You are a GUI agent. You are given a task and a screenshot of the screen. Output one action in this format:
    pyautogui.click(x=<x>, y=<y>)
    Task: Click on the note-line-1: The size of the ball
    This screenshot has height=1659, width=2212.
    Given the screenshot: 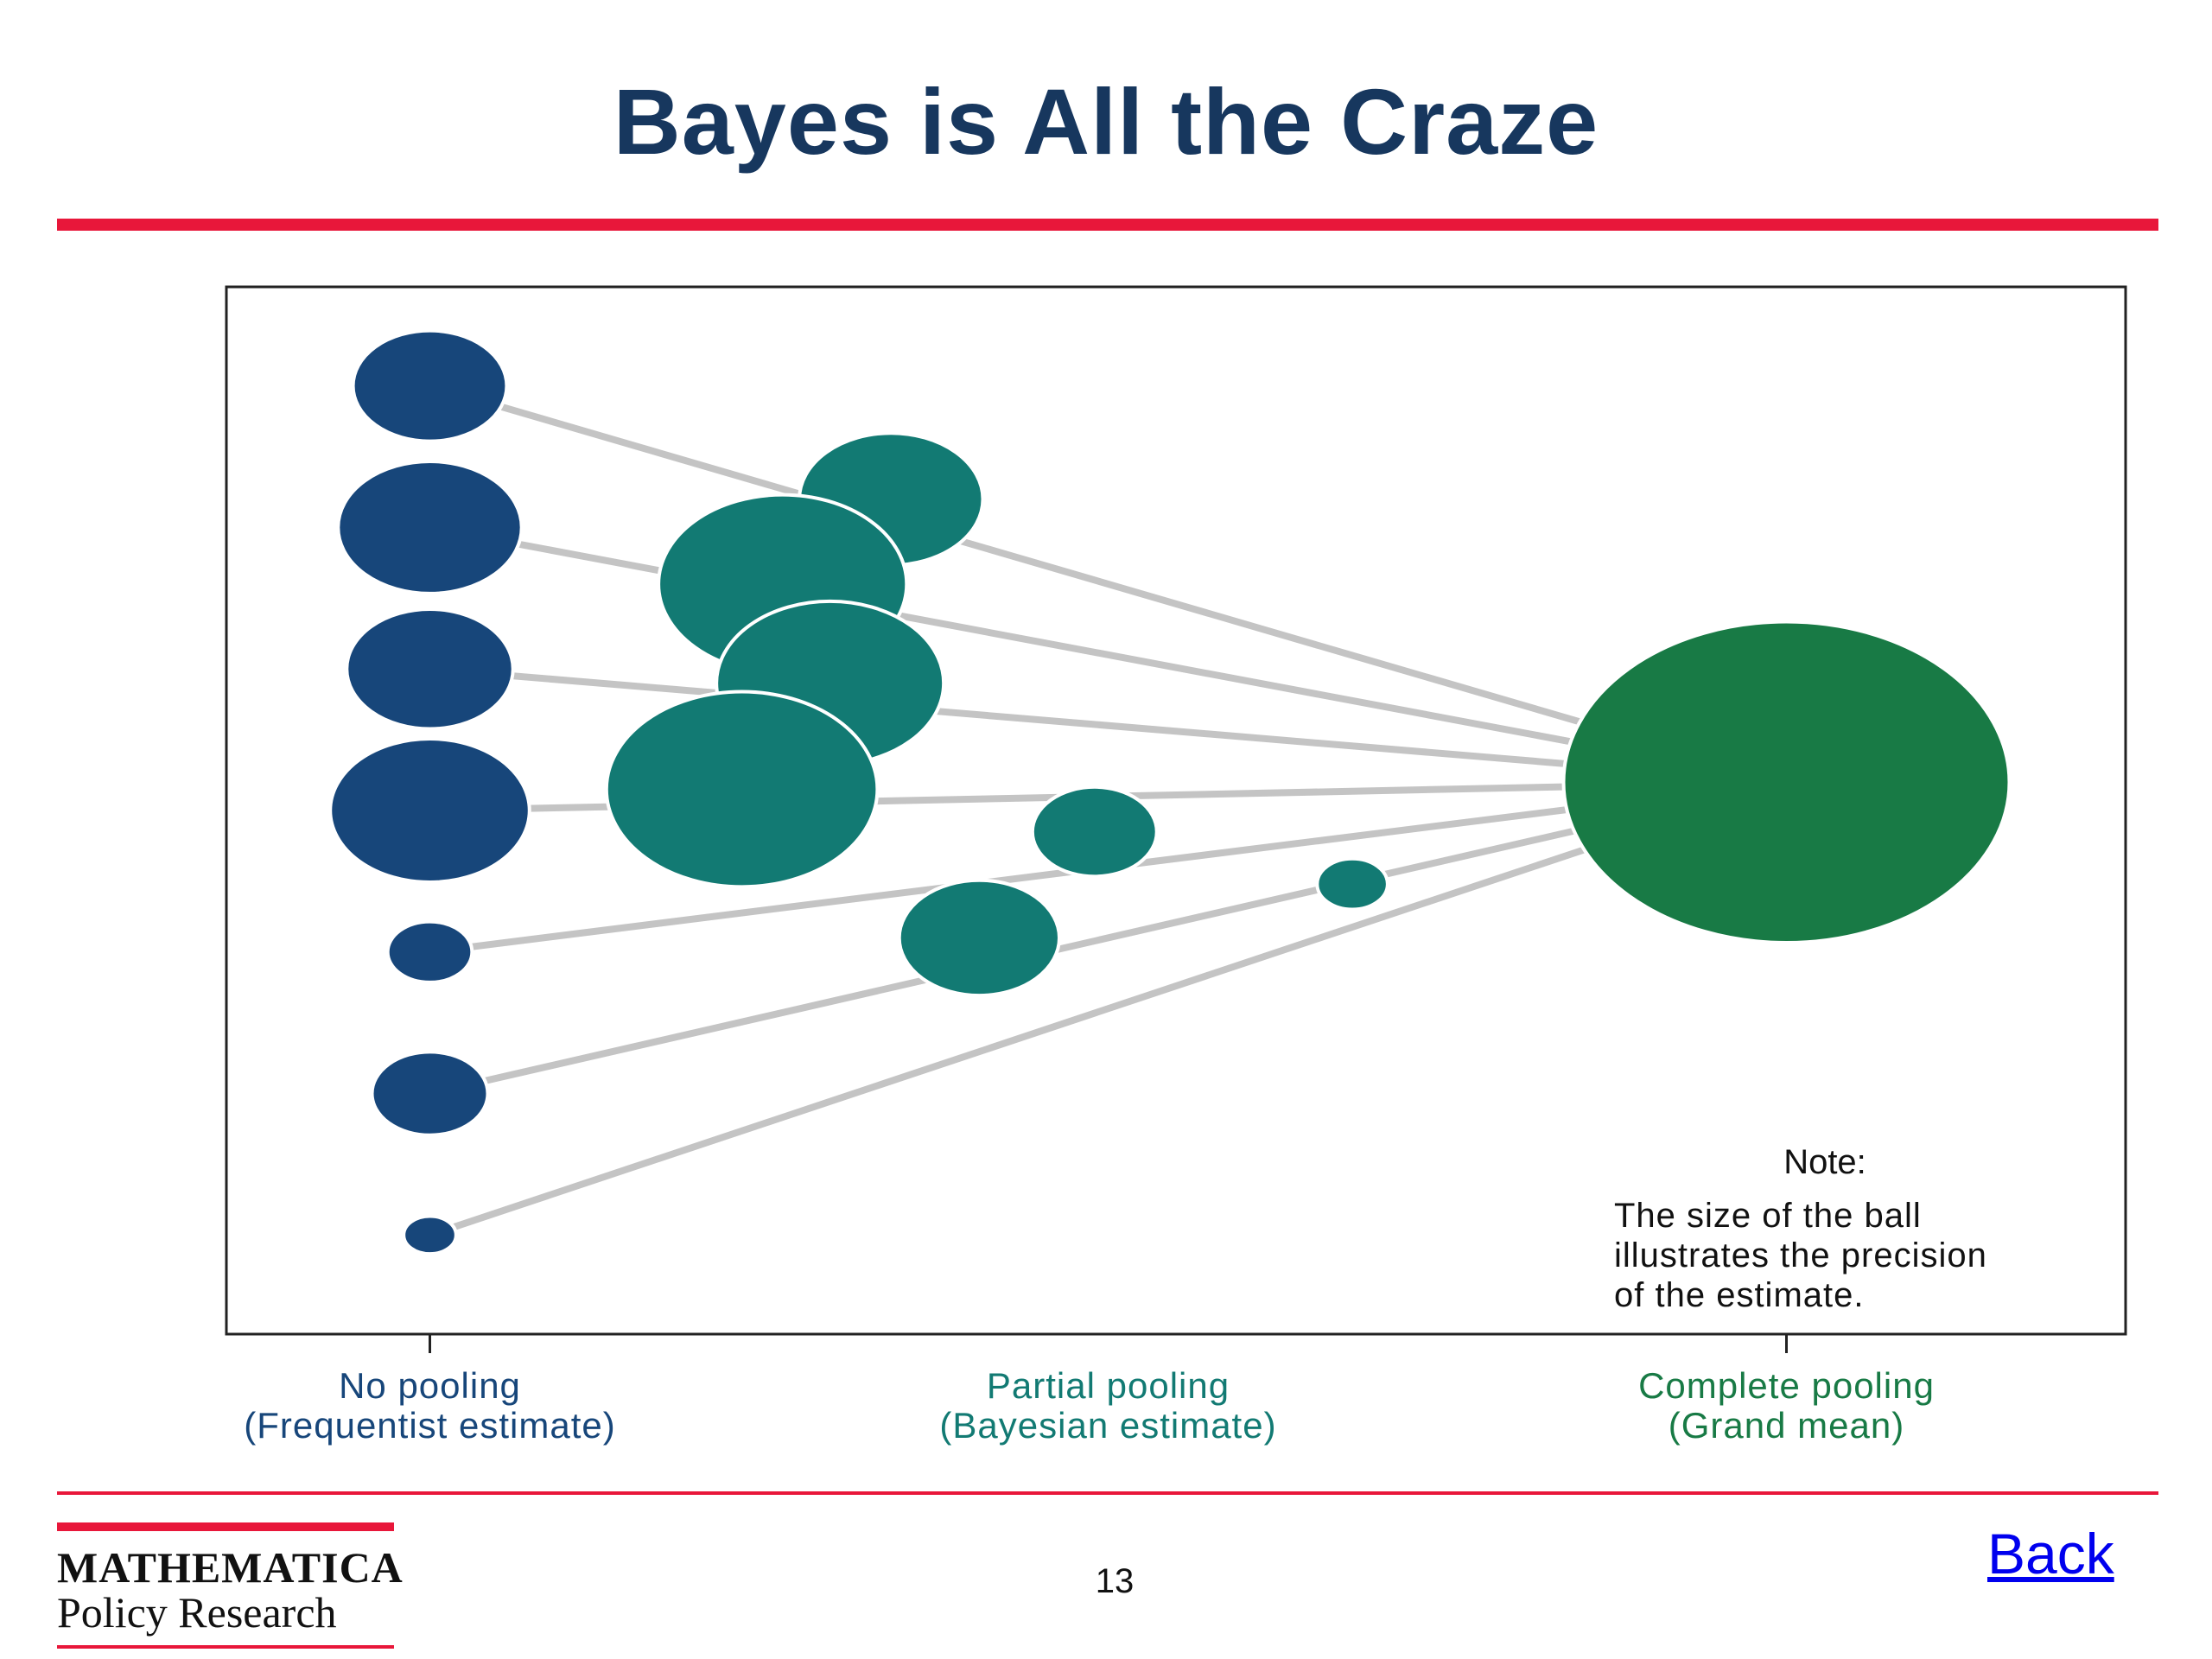 What is the action you would take?
    pyautogui.click(x=1768, y=1216)
    